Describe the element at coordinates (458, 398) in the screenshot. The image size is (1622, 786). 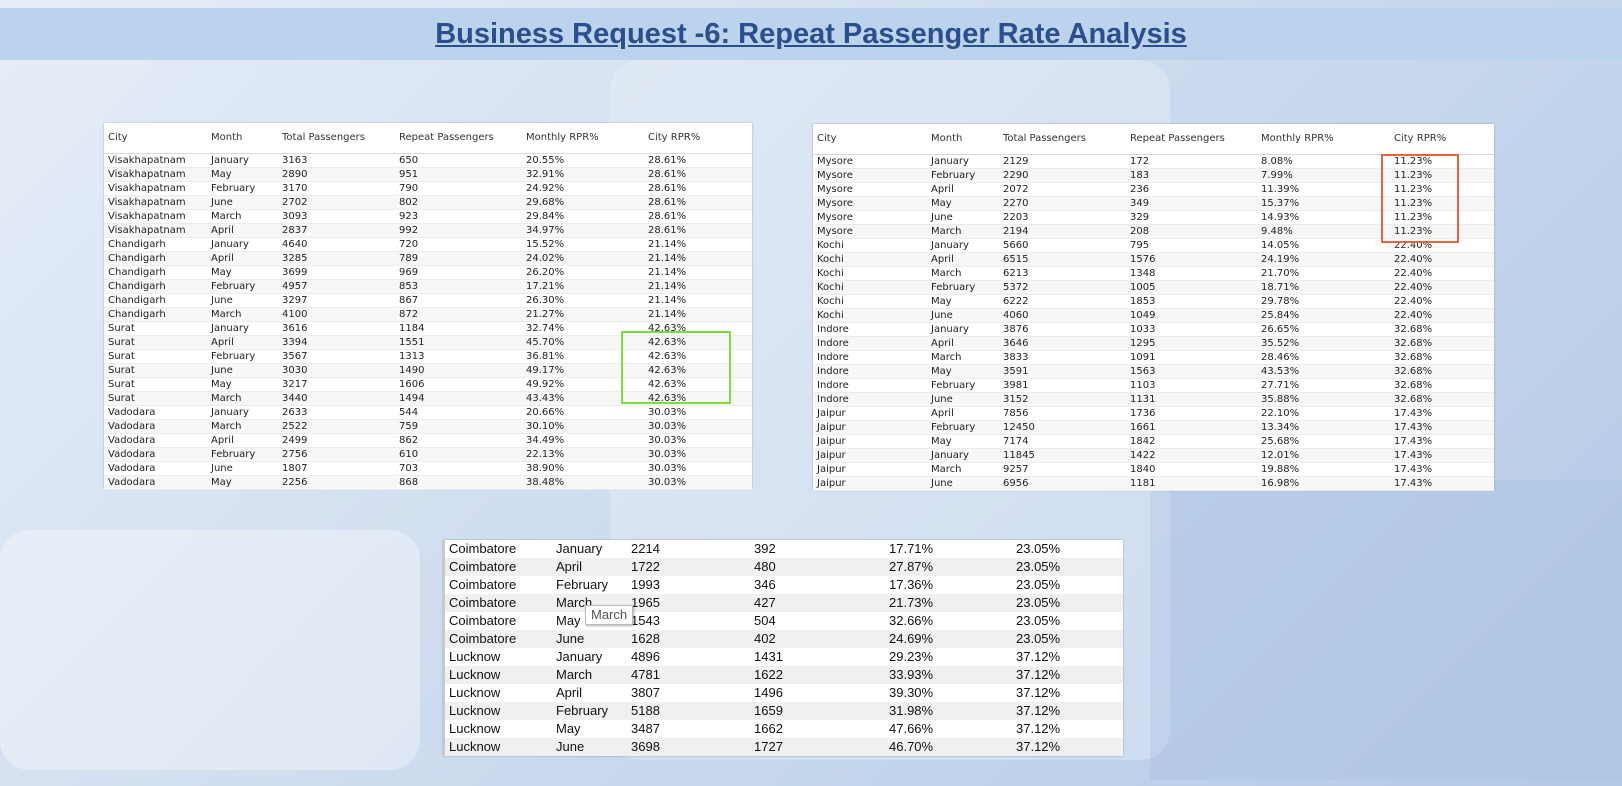
I see `table-cell: 1494` at that location.